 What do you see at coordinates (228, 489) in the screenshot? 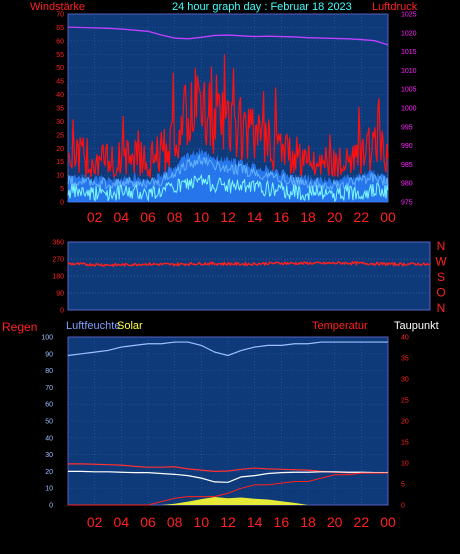
I see `rain-line` at bounding box center [228, 489].